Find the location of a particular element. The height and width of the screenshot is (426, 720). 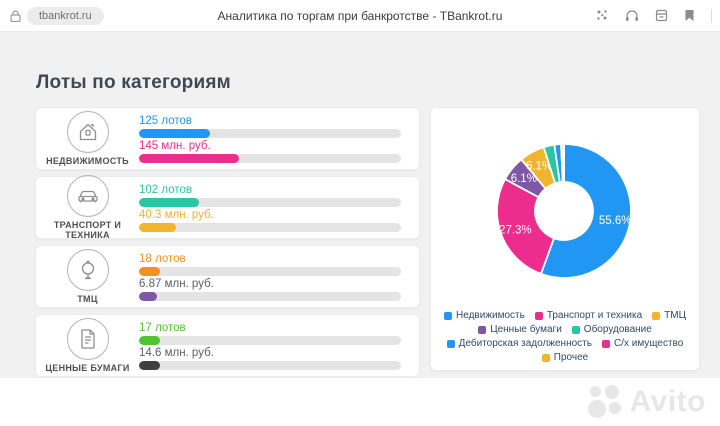

lots-bar-row: 18 лотов is located at coordinates (270, 264).